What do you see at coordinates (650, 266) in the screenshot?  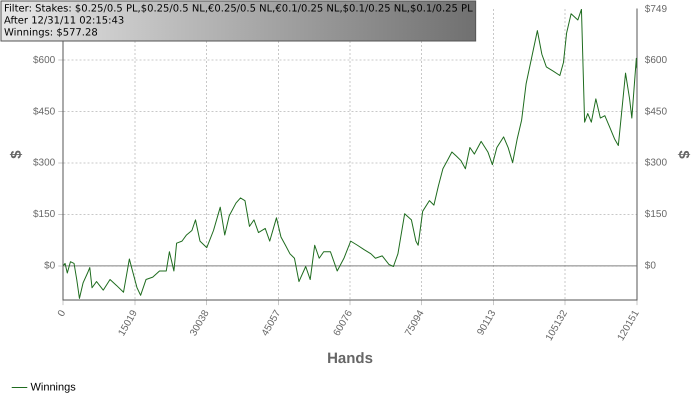 I see `y2-tick-label: $0` at bounding box center [650, 266].